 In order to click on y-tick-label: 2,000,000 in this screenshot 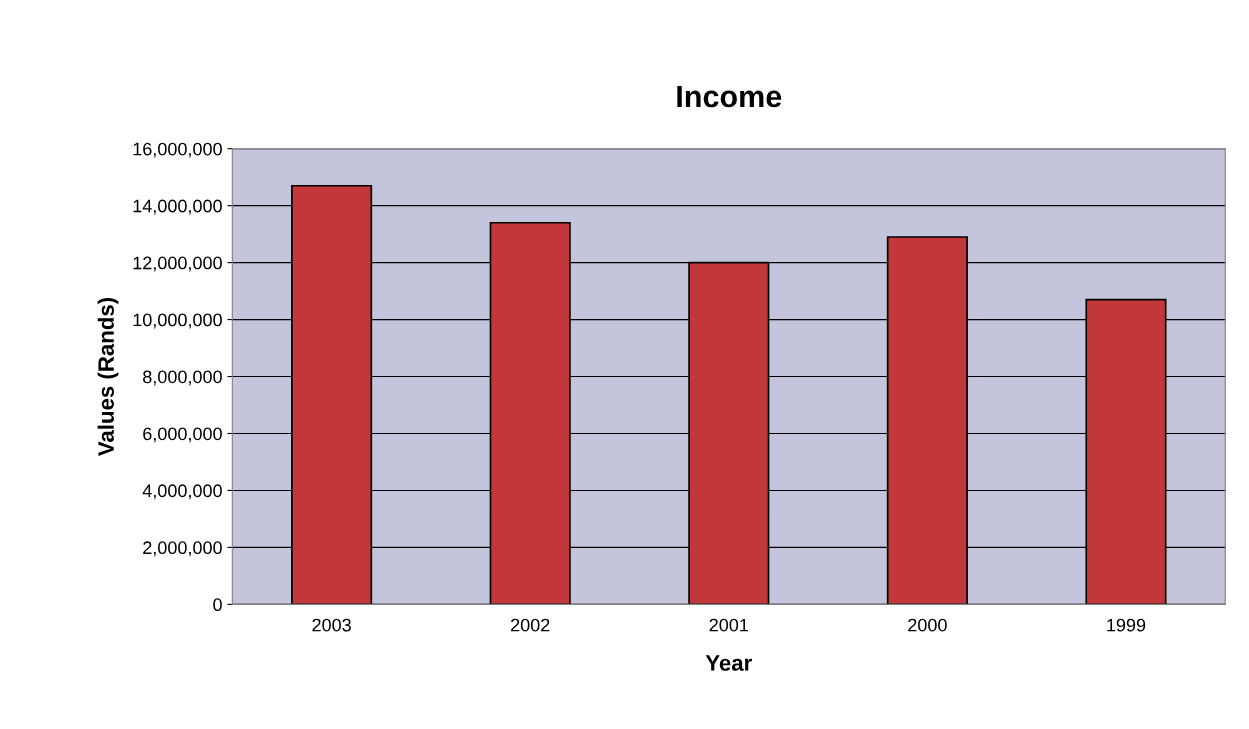, I will do `click(182, 549)`.